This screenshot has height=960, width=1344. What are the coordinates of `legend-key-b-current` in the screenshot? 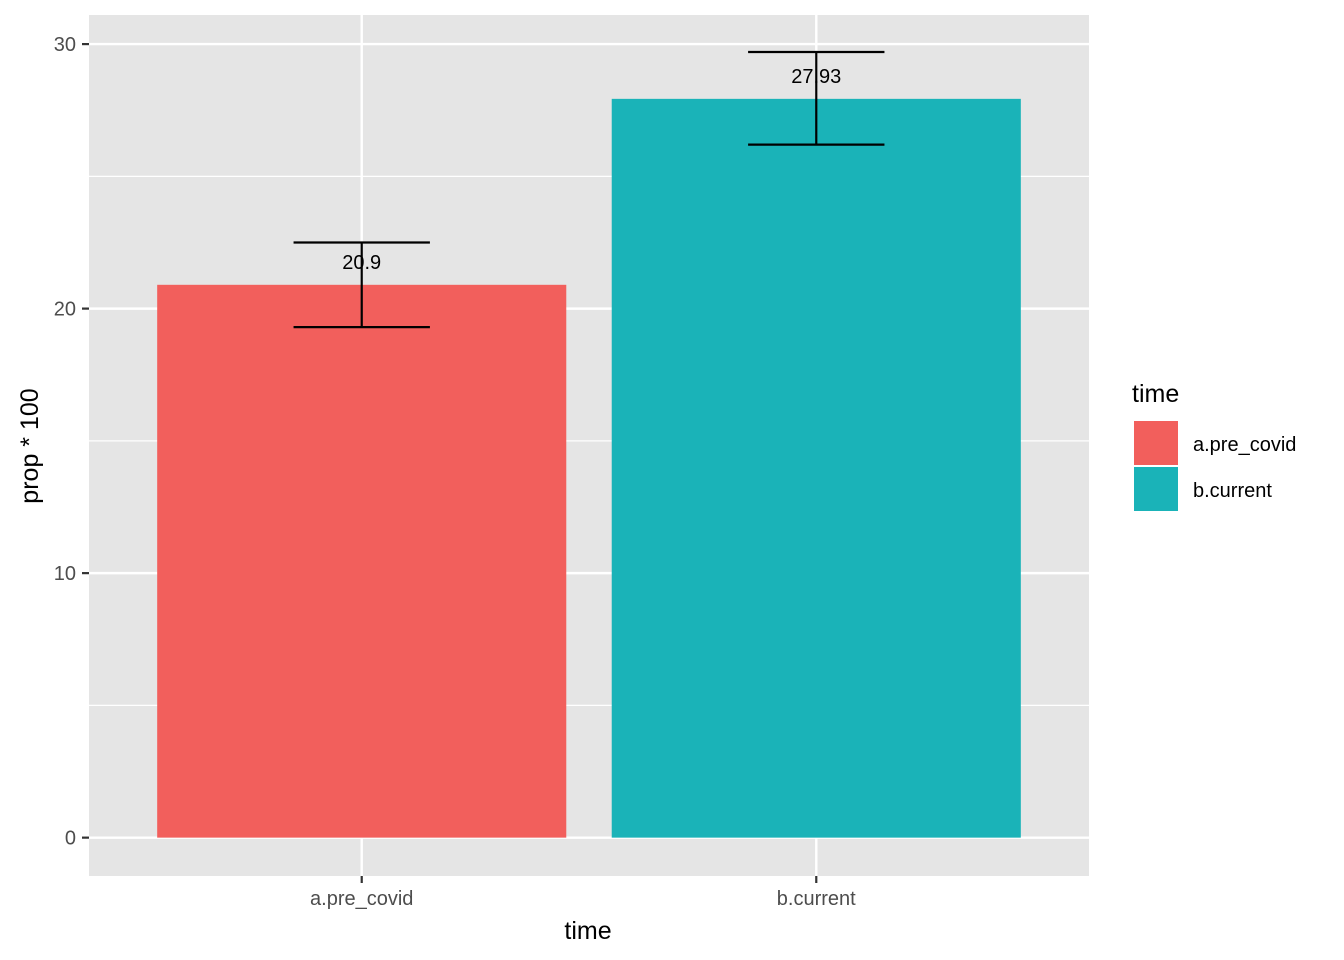 It's located at (1156, 489).